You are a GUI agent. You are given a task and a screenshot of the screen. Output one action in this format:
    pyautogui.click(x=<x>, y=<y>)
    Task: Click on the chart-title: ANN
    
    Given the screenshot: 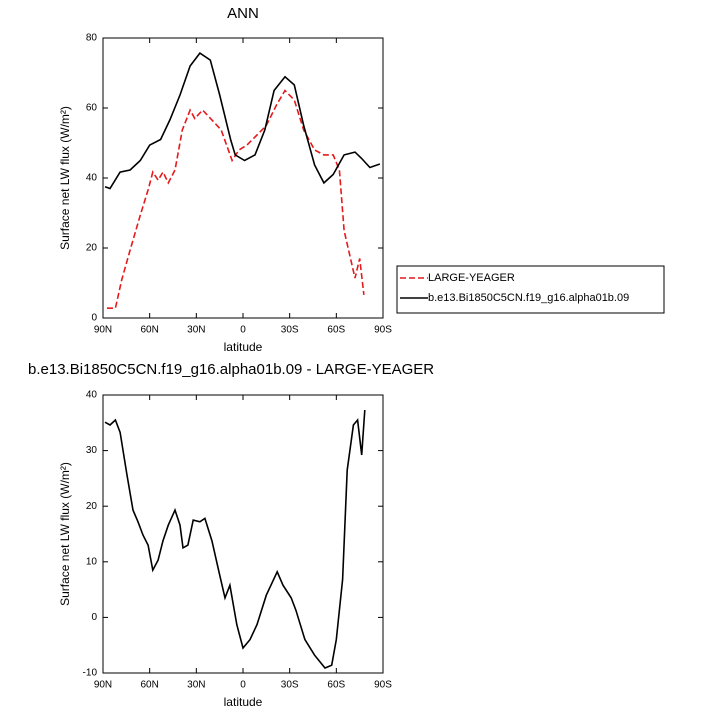 What is the action you would take?
    pyautogui.click(x=243, y=13)
    